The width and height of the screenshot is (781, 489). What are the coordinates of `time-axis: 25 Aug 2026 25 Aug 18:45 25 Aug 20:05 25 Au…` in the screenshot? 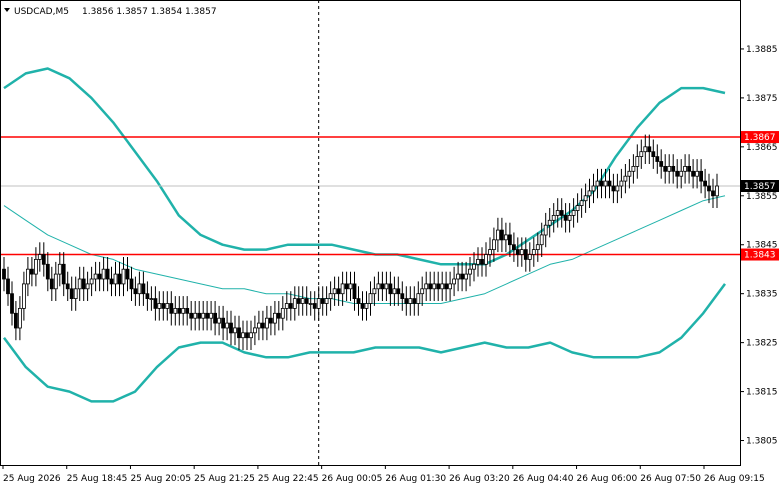 It's located at (383, 474).